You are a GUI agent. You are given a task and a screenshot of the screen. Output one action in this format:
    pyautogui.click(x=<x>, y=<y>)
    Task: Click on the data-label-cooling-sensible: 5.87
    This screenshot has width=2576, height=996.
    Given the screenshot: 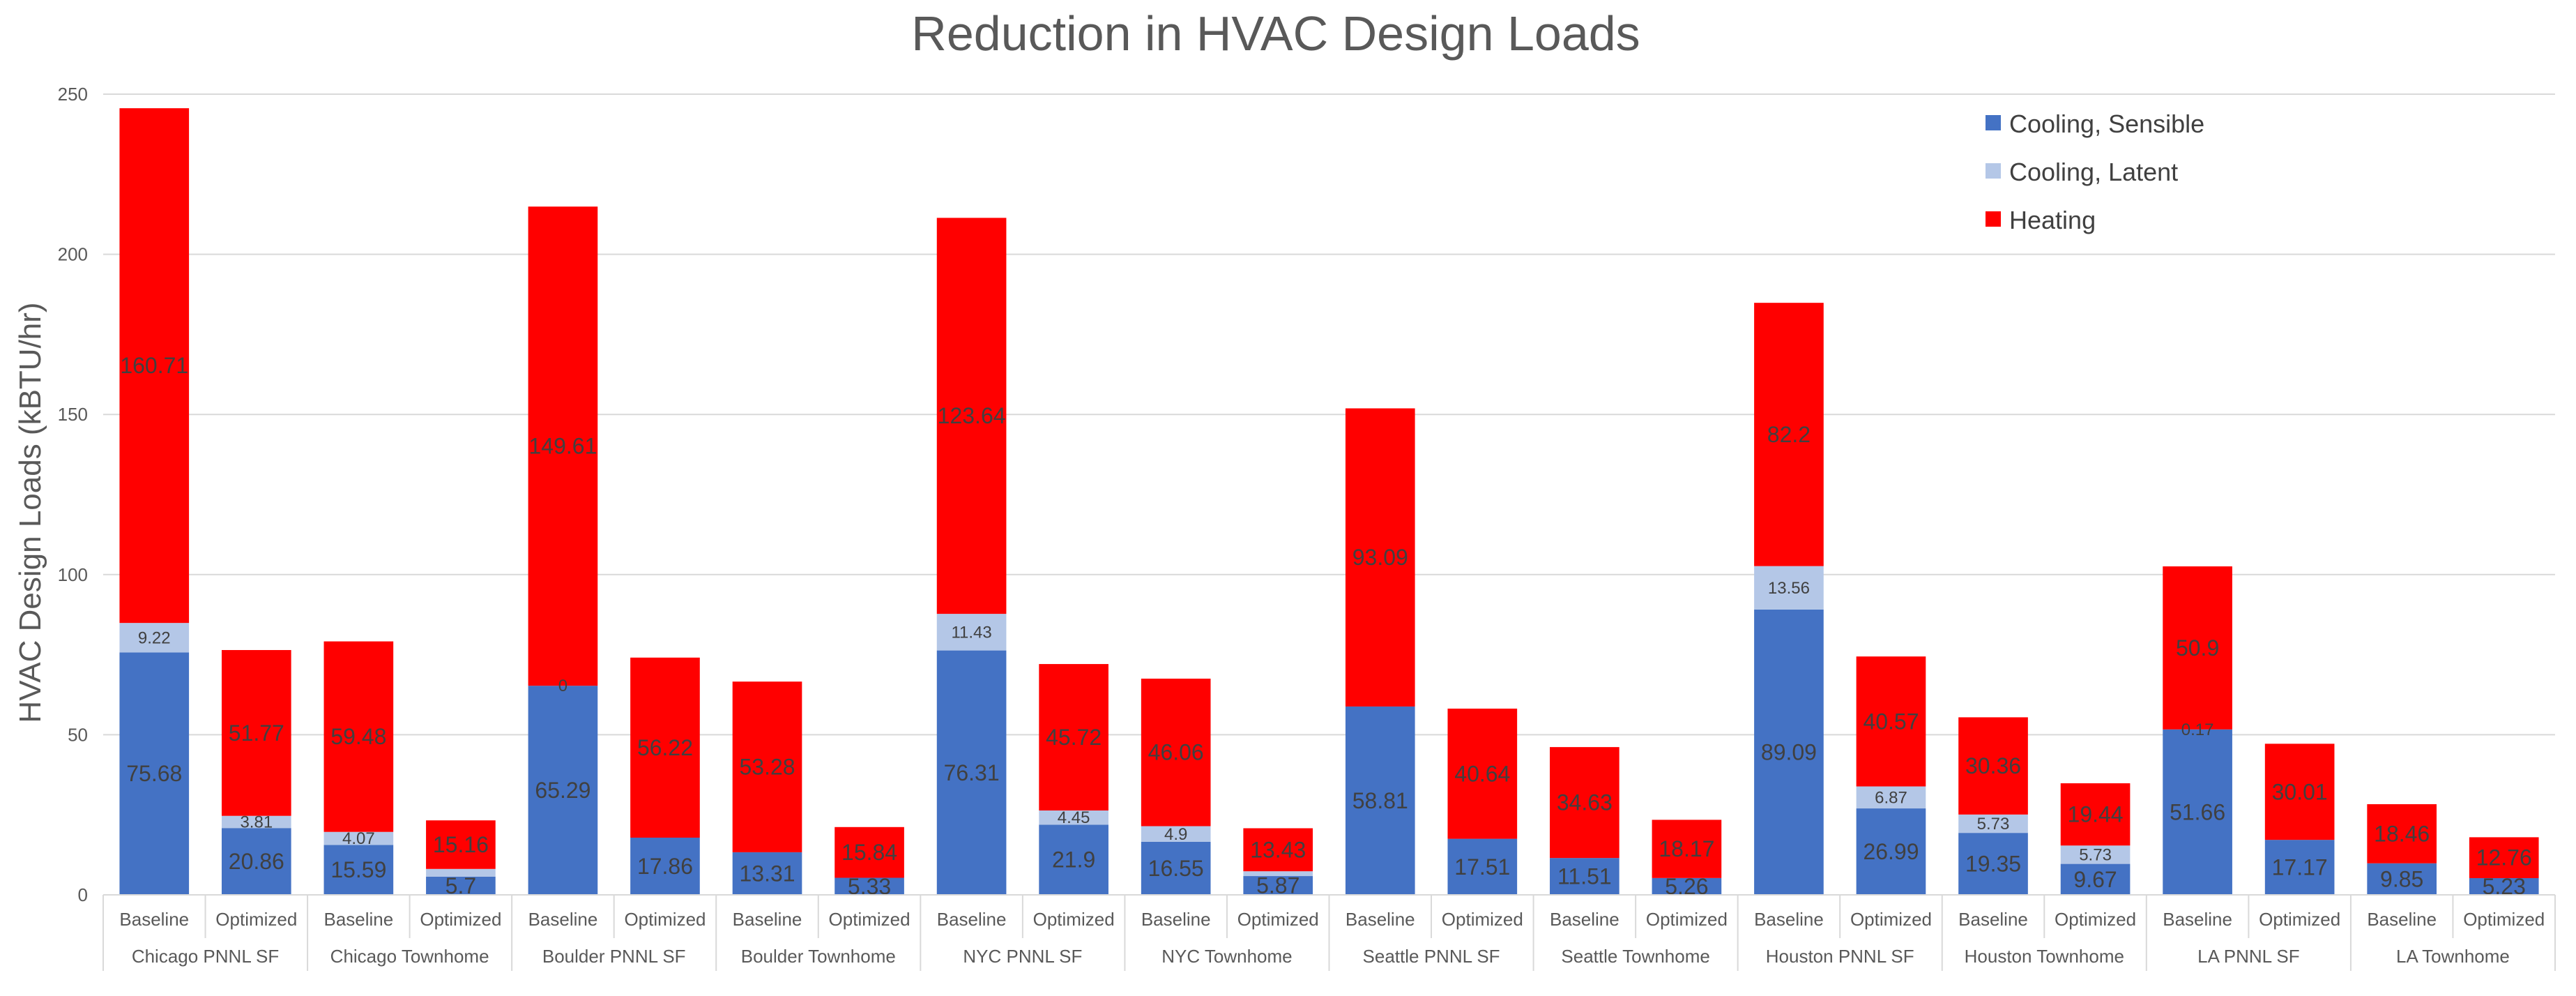 What is the action you would take?
    pyautogui.click(x=1278, y=885)
    